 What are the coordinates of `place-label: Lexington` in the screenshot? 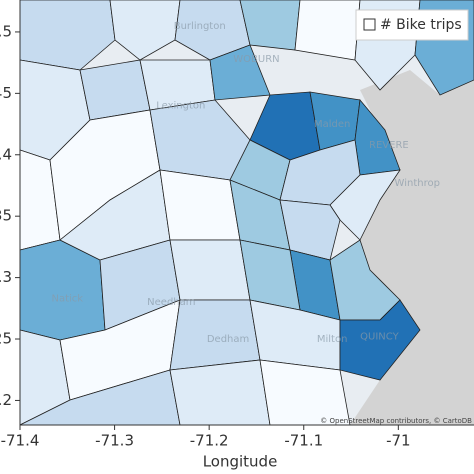 It's located at (180, 106).